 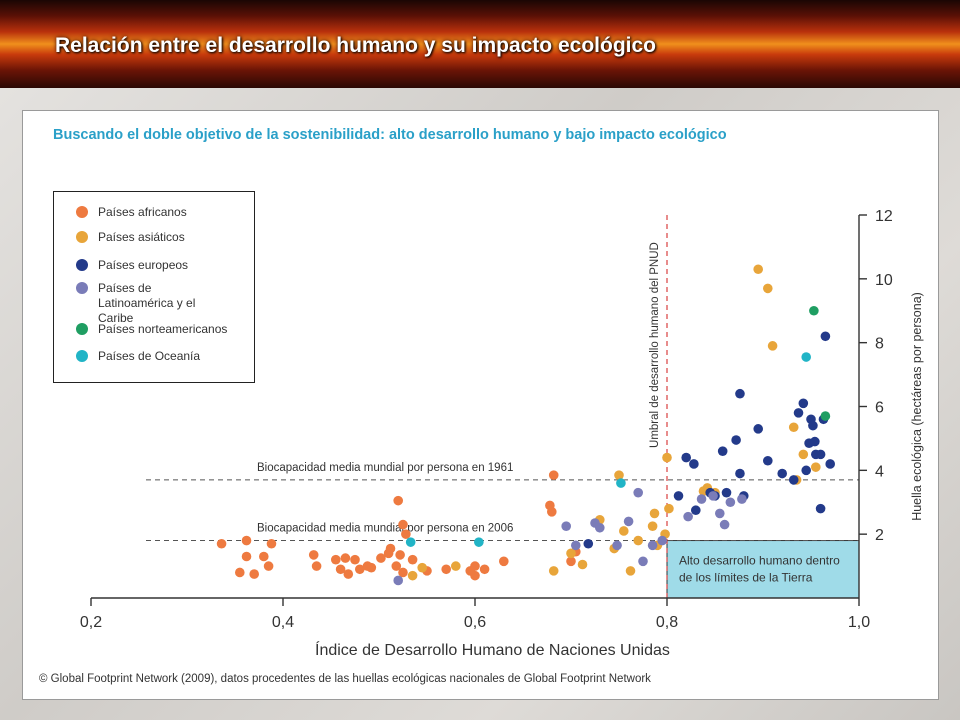 I want to click on legend-dot-africa, so click(x=82, y=212).